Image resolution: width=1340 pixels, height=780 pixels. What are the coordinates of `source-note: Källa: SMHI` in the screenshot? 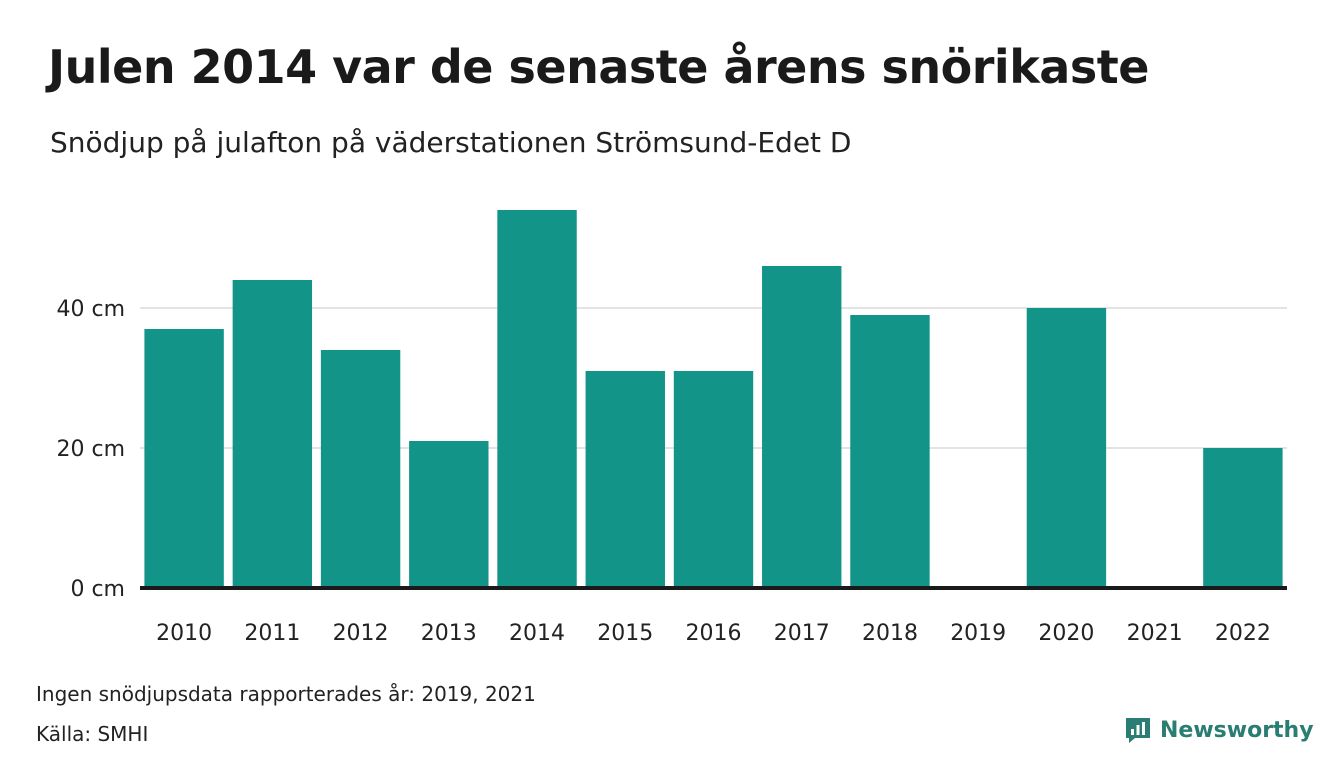 It's located at (92, 734).